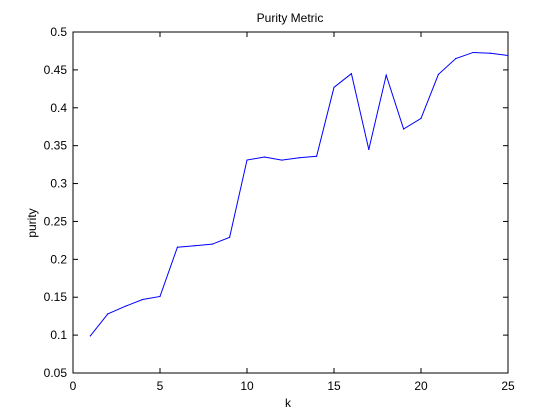 This screenshot has width=560, height=420. I want to click on x-tick-label: 15, so click(334, 386).